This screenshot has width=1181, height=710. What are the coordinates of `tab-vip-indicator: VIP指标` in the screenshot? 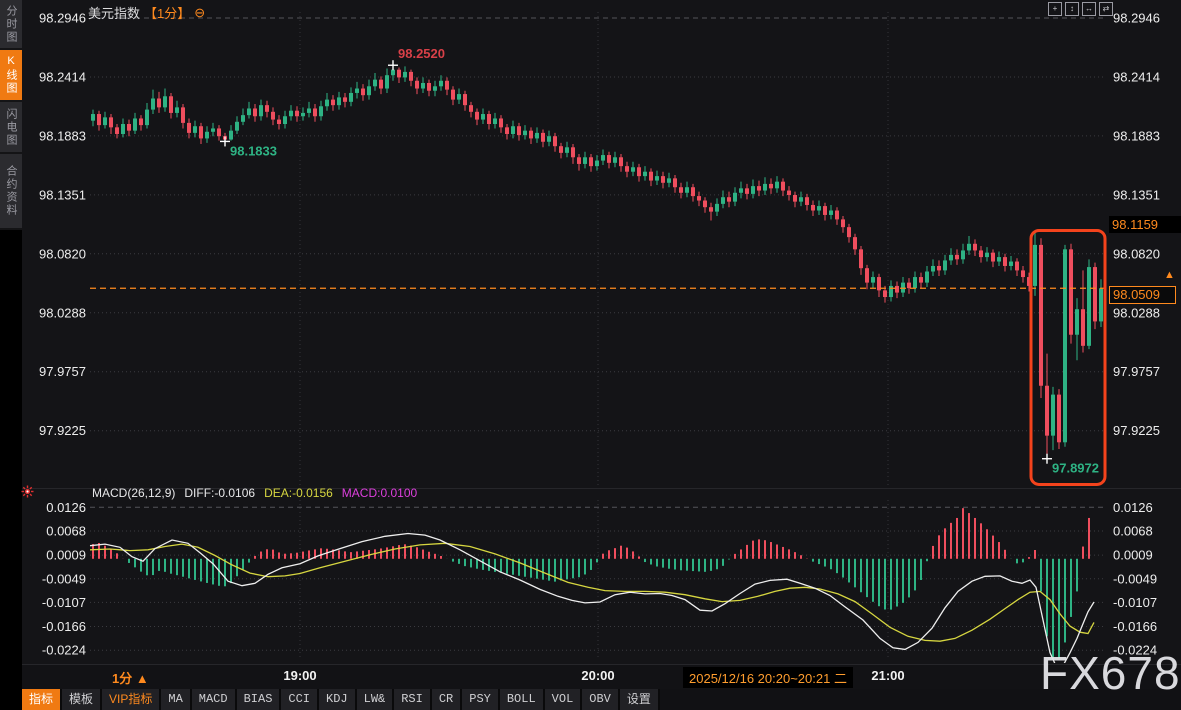 It's located at (132, 699).